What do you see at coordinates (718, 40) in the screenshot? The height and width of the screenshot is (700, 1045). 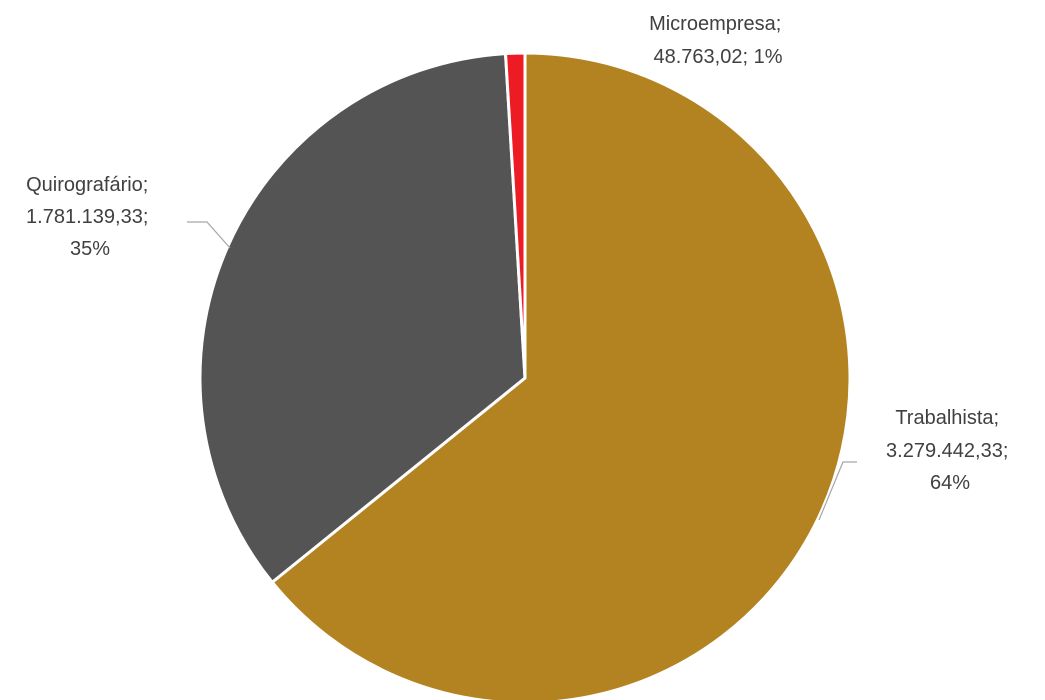 I see `data-label-microempresa: Microempresa; 48.763,02; 1%` at bounding box center [718, 40].